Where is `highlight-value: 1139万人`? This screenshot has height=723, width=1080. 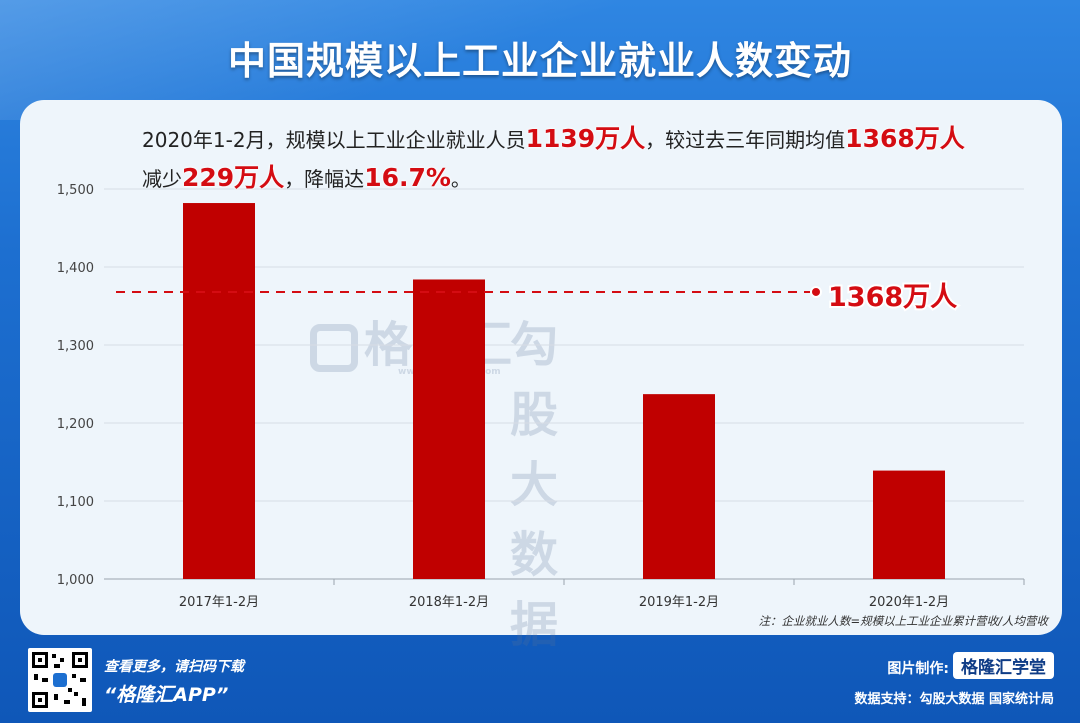
highlight-value: 1139万人 is located at coordinates (585, 138).